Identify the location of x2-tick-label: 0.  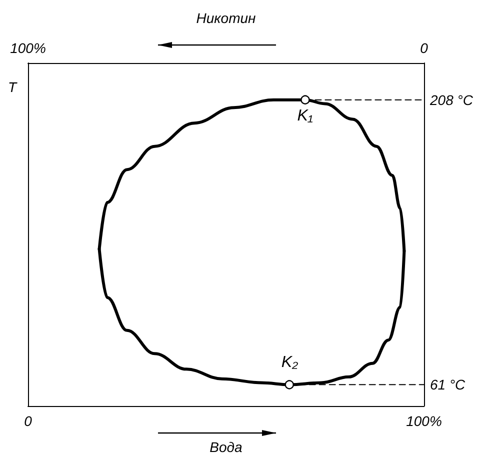
(424, 48).